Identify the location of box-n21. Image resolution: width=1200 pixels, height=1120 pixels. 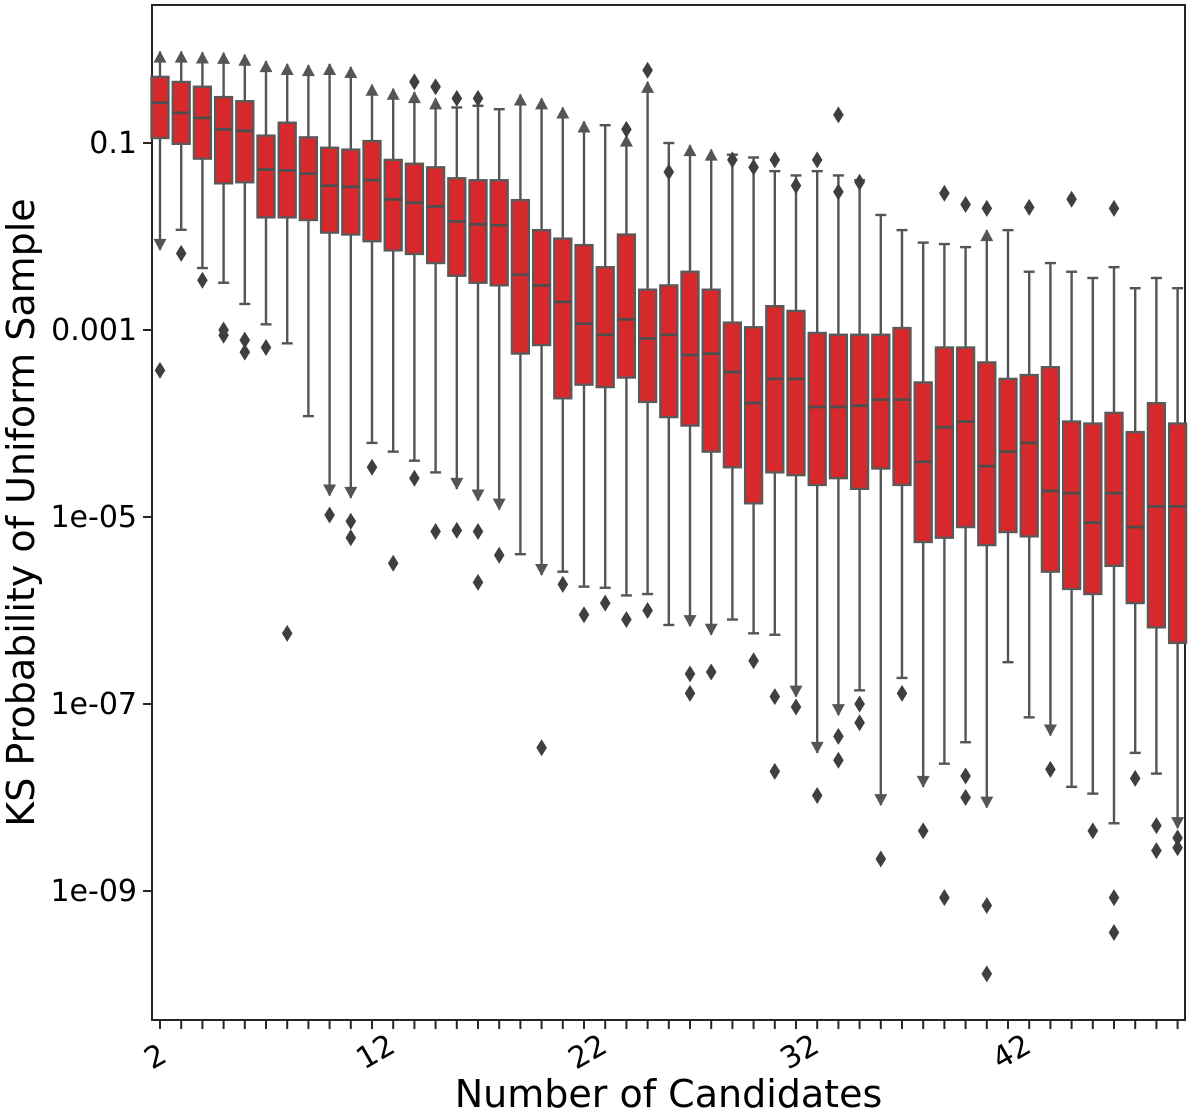
(563, 318).